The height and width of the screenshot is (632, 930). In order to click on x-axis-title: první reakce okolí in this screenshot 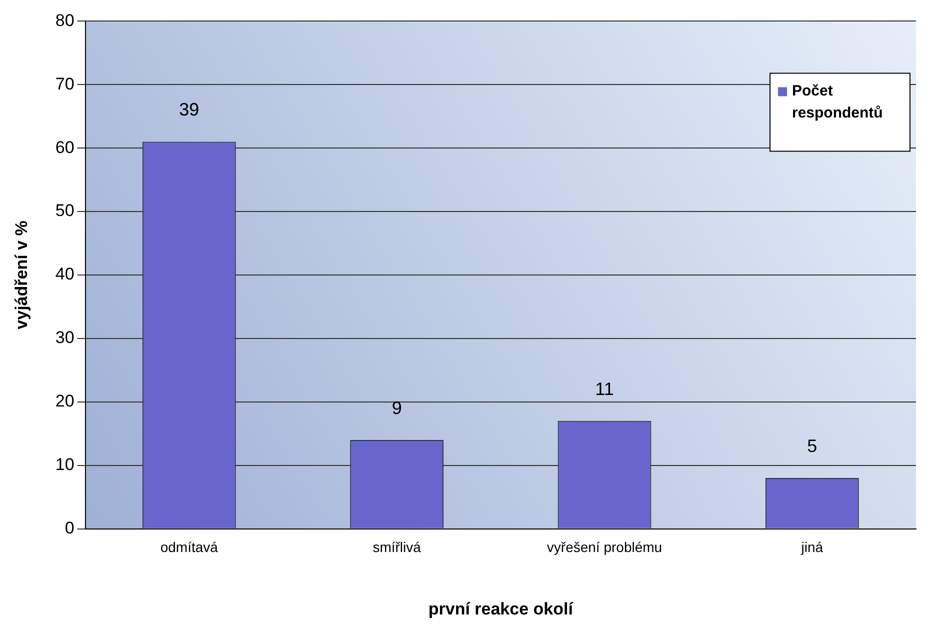, I will do `click(501, 608)`.